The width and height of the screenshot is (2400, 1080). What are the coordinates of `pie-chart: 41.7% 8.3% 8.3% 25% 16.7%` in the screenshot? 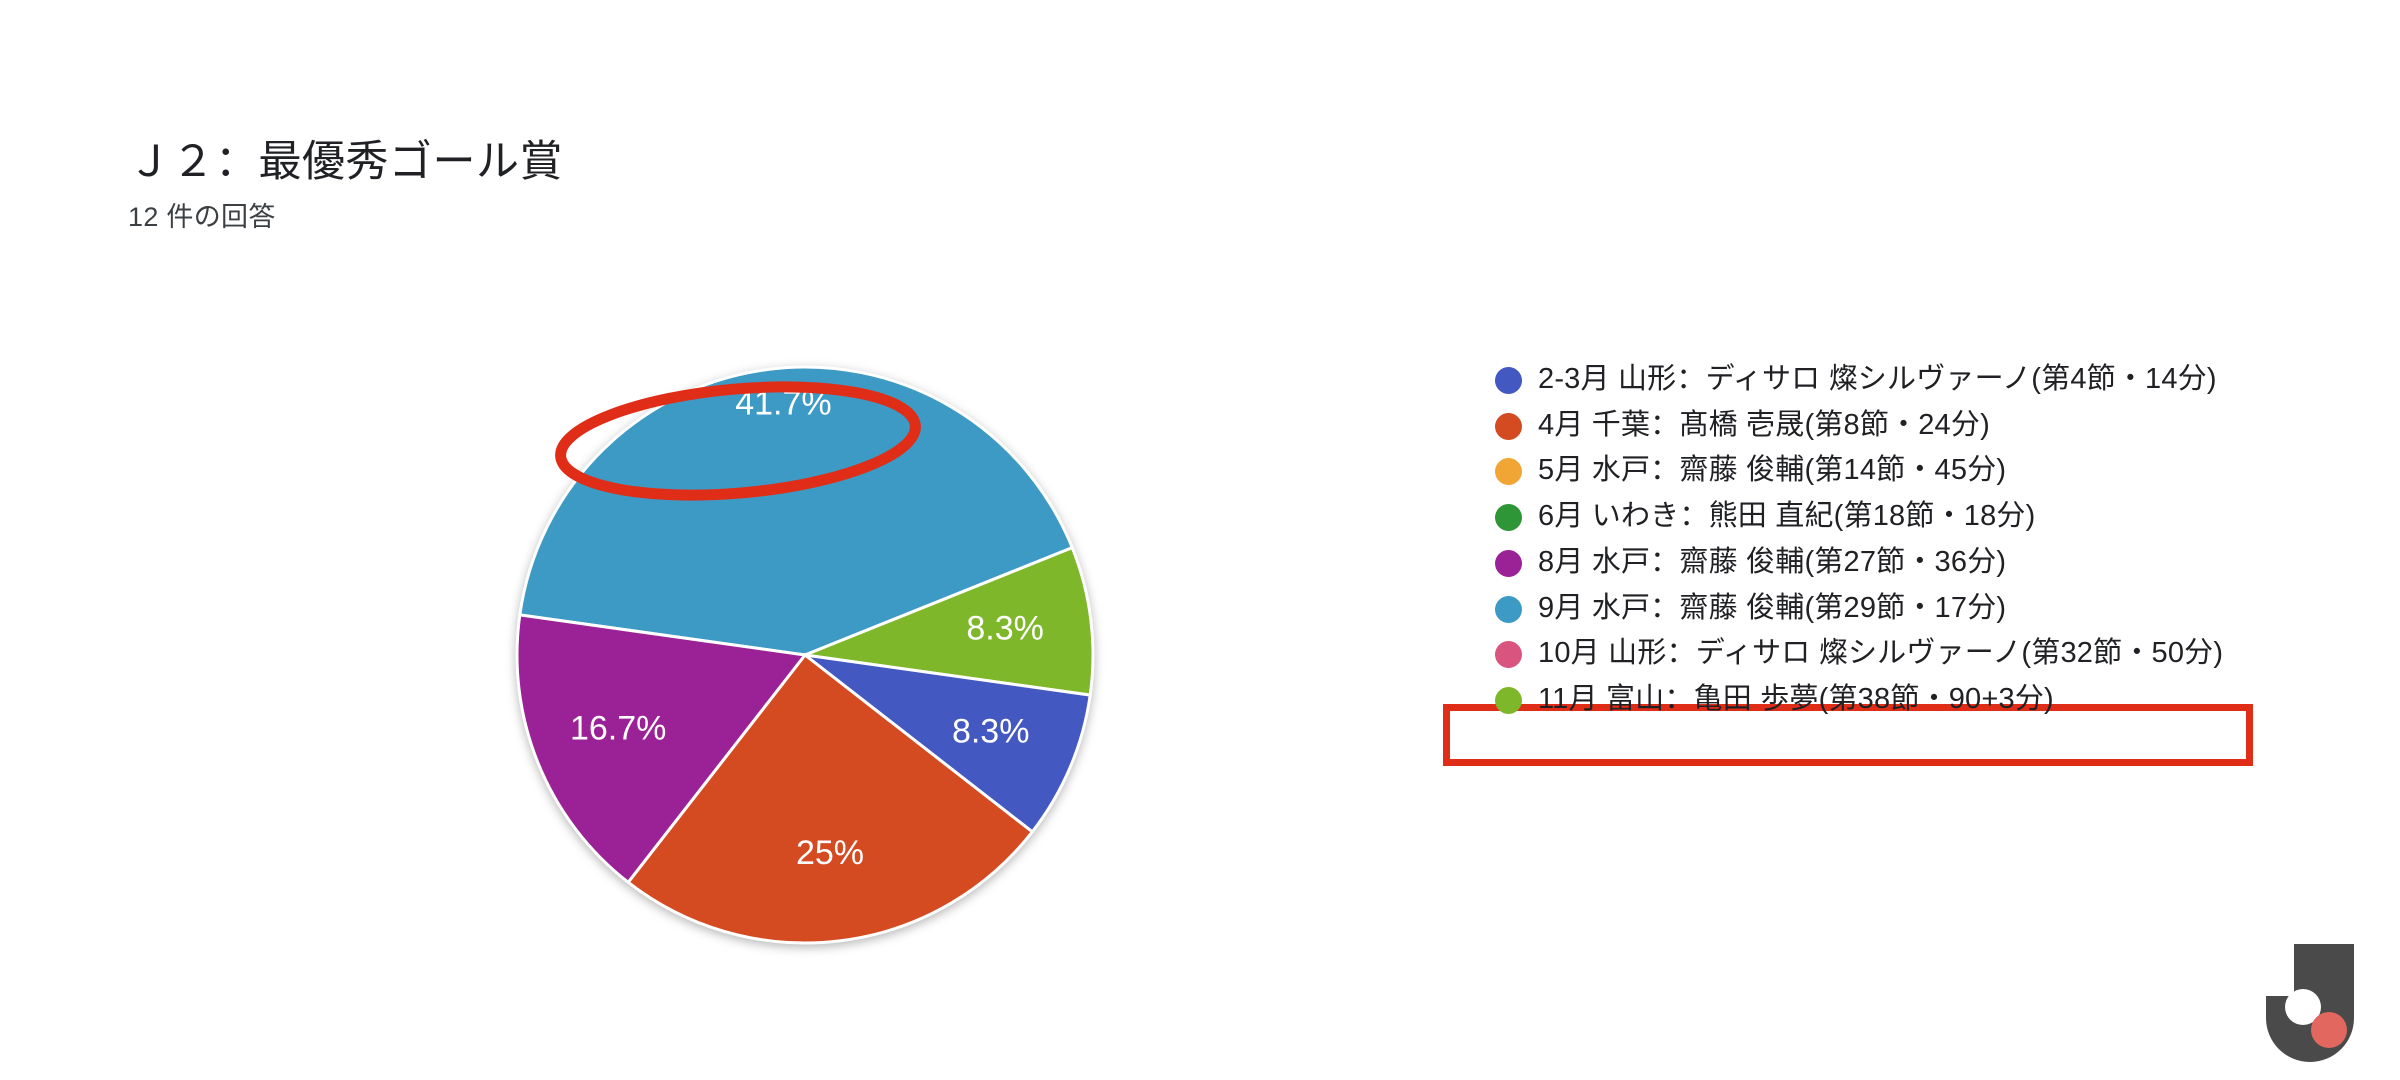 It's located at (805, 655).